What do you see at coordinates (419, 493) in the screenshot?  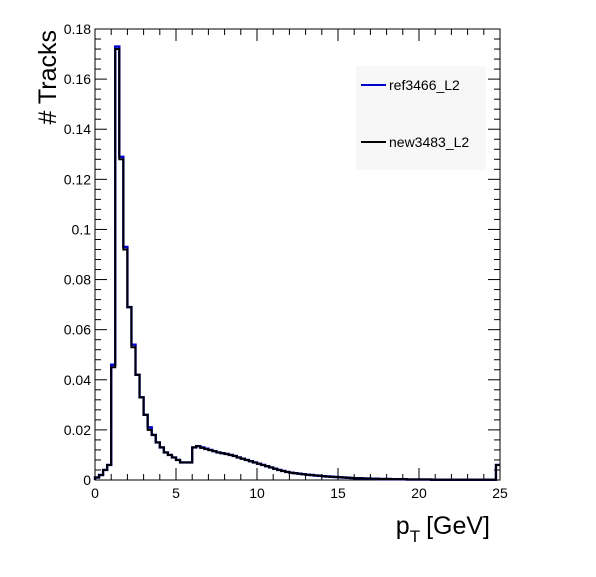 I see `x-tick-label: 20` at bounding box center [419, 493].